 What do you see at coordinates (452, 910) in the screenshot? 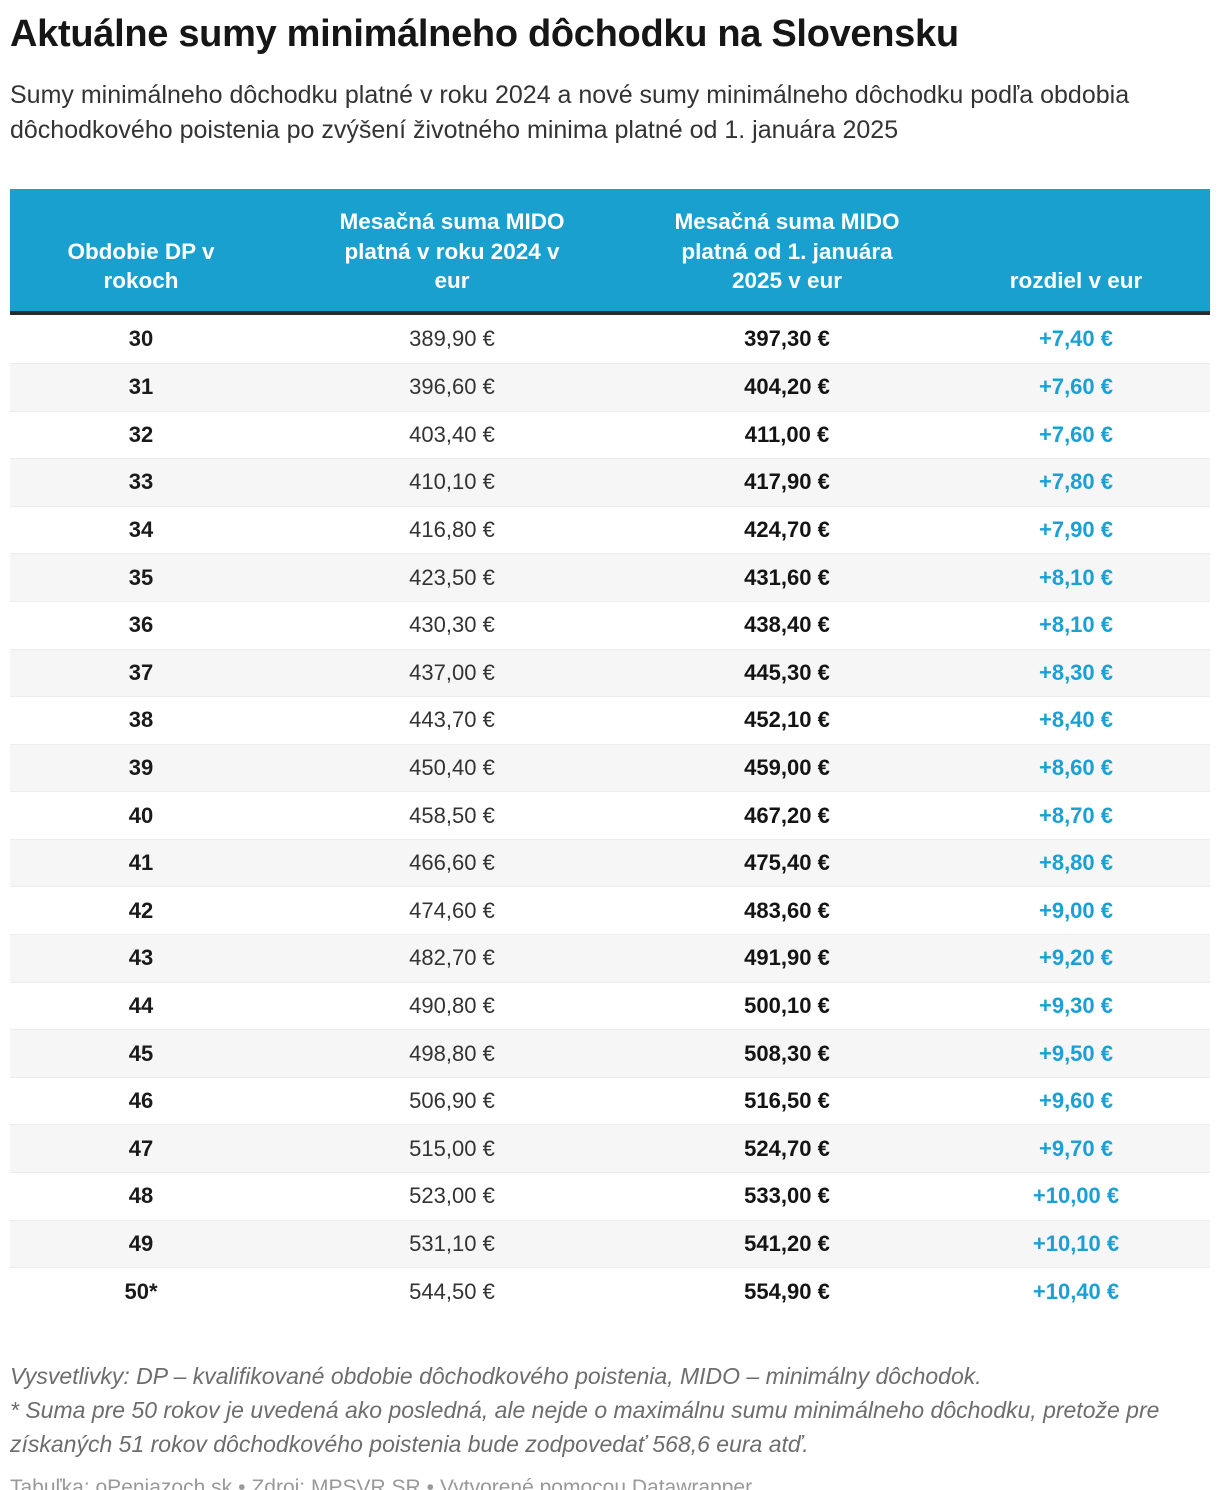
I see `cell-sum-2024: 474,60 €` at bounding box center [452, 910].